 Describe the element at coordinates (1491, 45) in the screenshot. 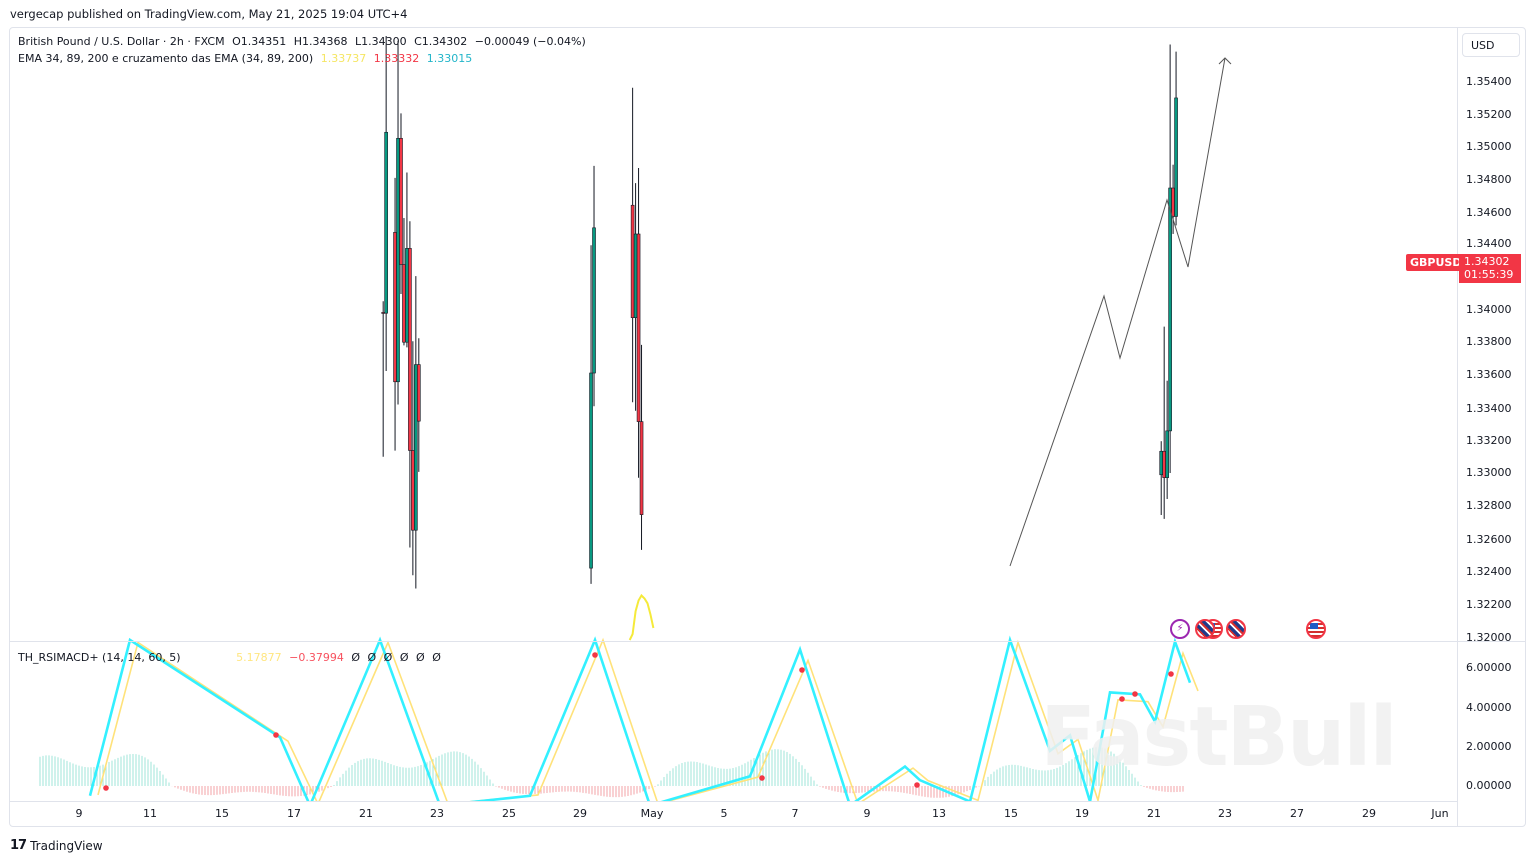

I see `currency-button: USD` at that location.